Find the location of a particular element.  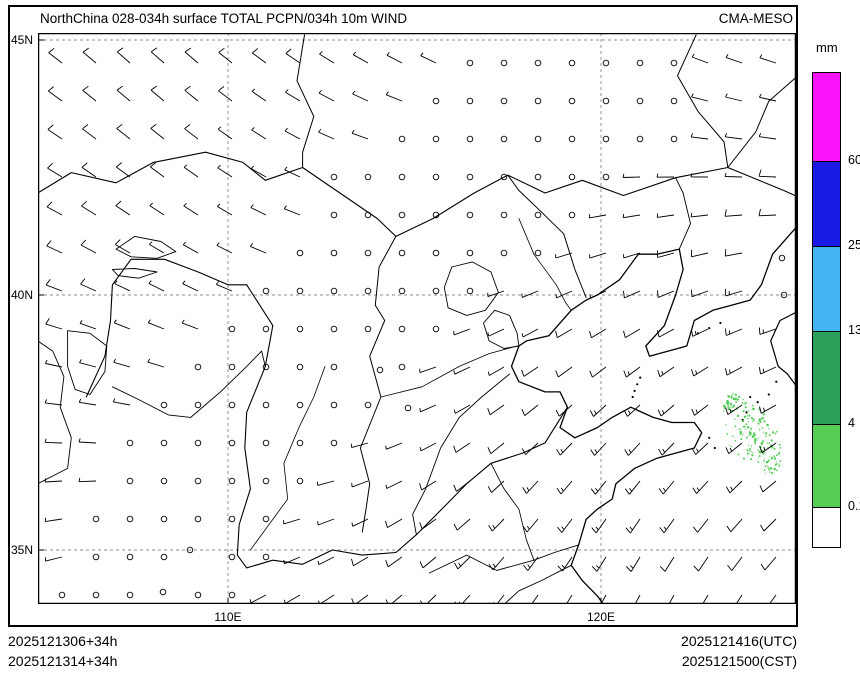

model-name: CMA-MESO is located at coordinates (755, 18).